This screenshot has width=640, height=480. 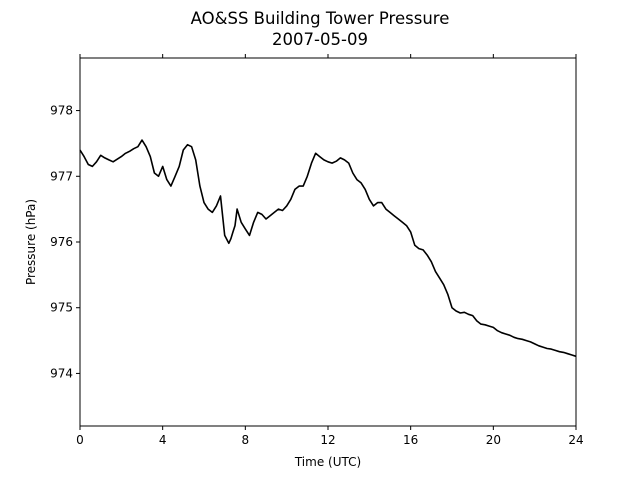 I want to click on y-tick-label: 978, so click(x=61, y=111).